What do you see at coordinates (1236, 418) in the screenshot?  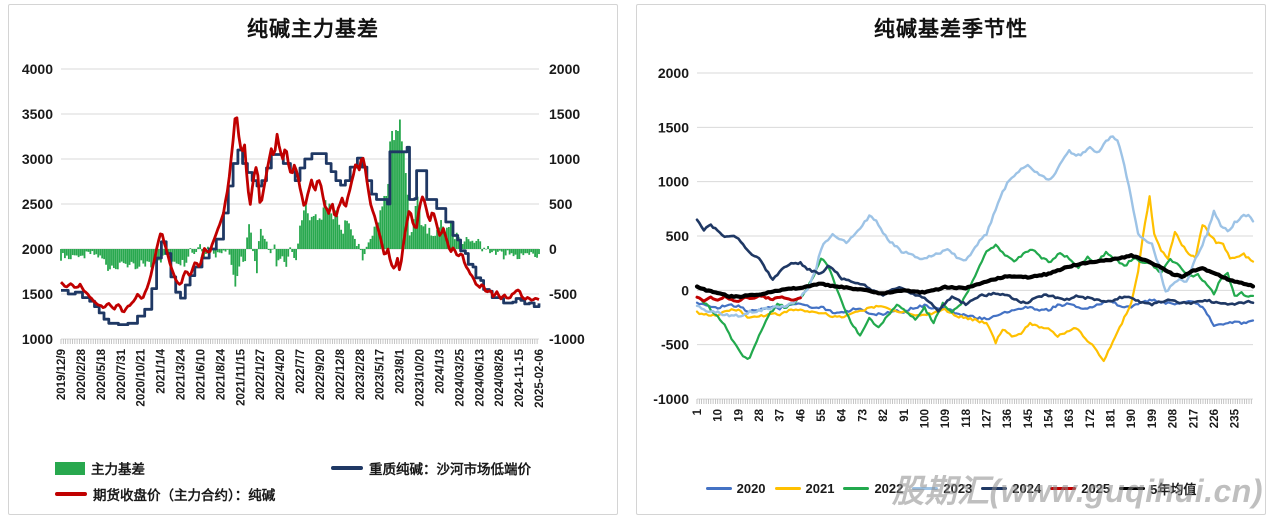 I see `svg-text: 235` at bounding box center [1236, 418].